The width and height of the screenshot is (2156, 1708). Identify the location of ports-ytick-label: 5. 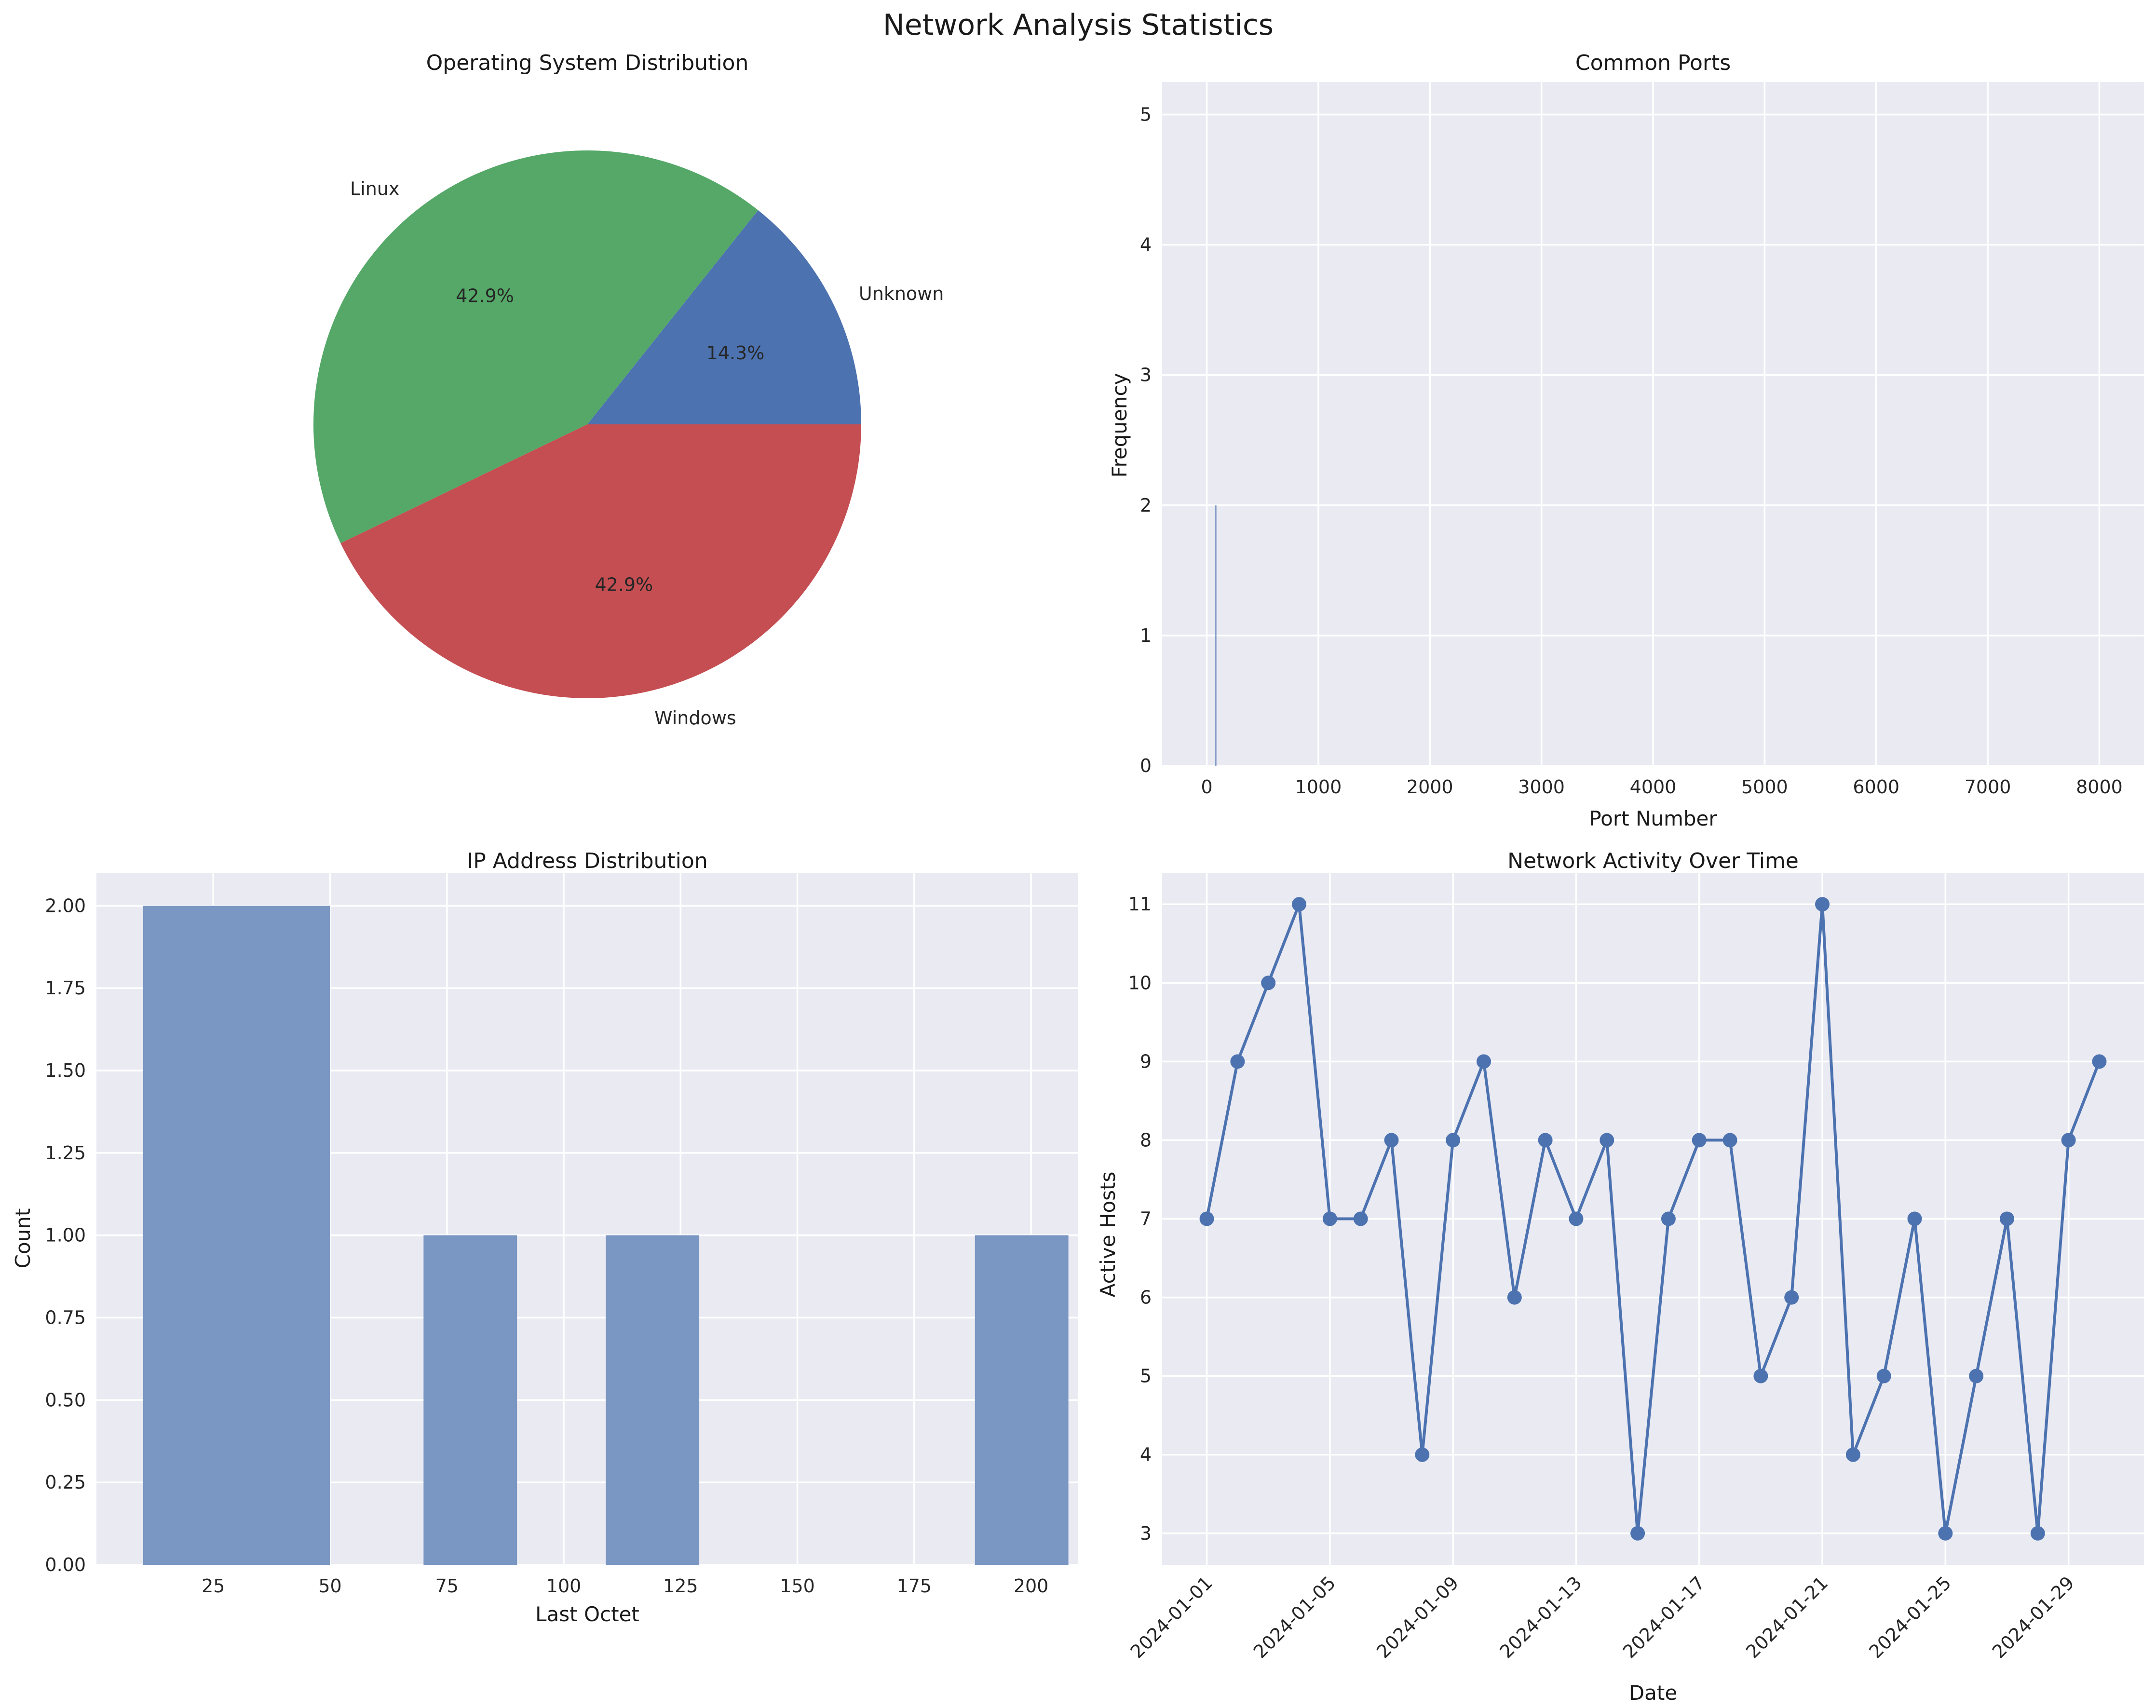
(1146, 114).